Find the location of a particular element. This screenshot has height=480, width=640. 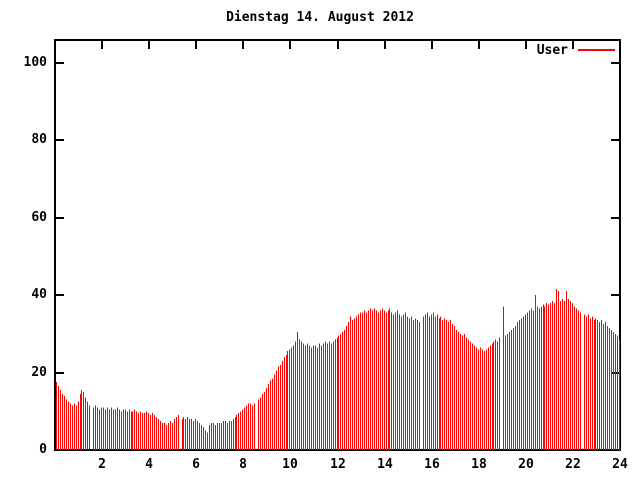

x-axis-label-20: 20 is located at coordinates (526, 464).